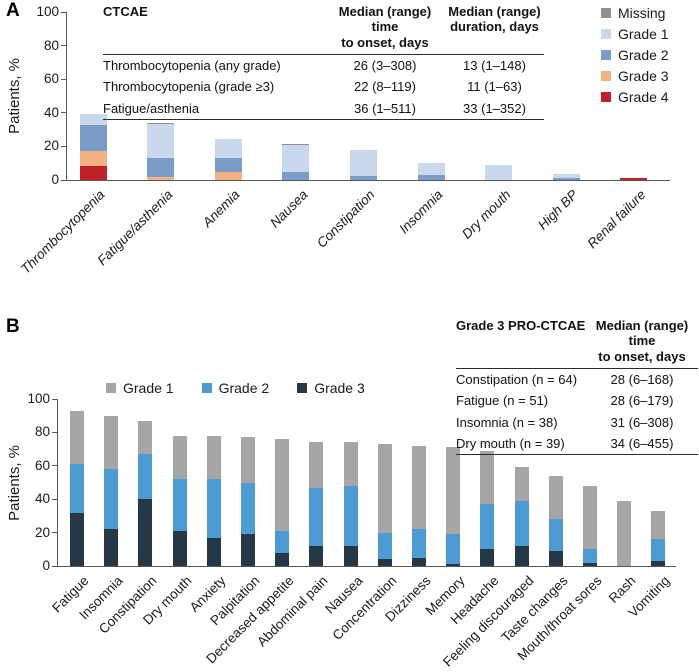 The height and width of the screenshot is (672, 699). What do you see at coordinates (577, 400) in the screenshot?
I see `table-row: Fatigue (n = 51) 28 (6–179)` at bounding box center [577, 400].